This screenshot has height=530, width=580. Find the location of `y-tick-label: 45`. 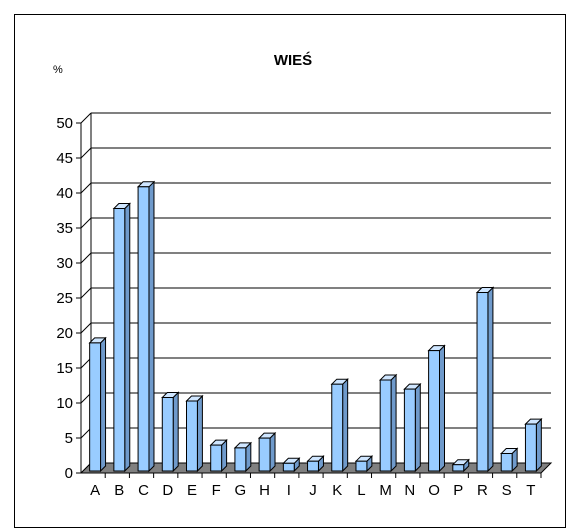

y-tick-label: 45 is located at coordinates (64, 158).